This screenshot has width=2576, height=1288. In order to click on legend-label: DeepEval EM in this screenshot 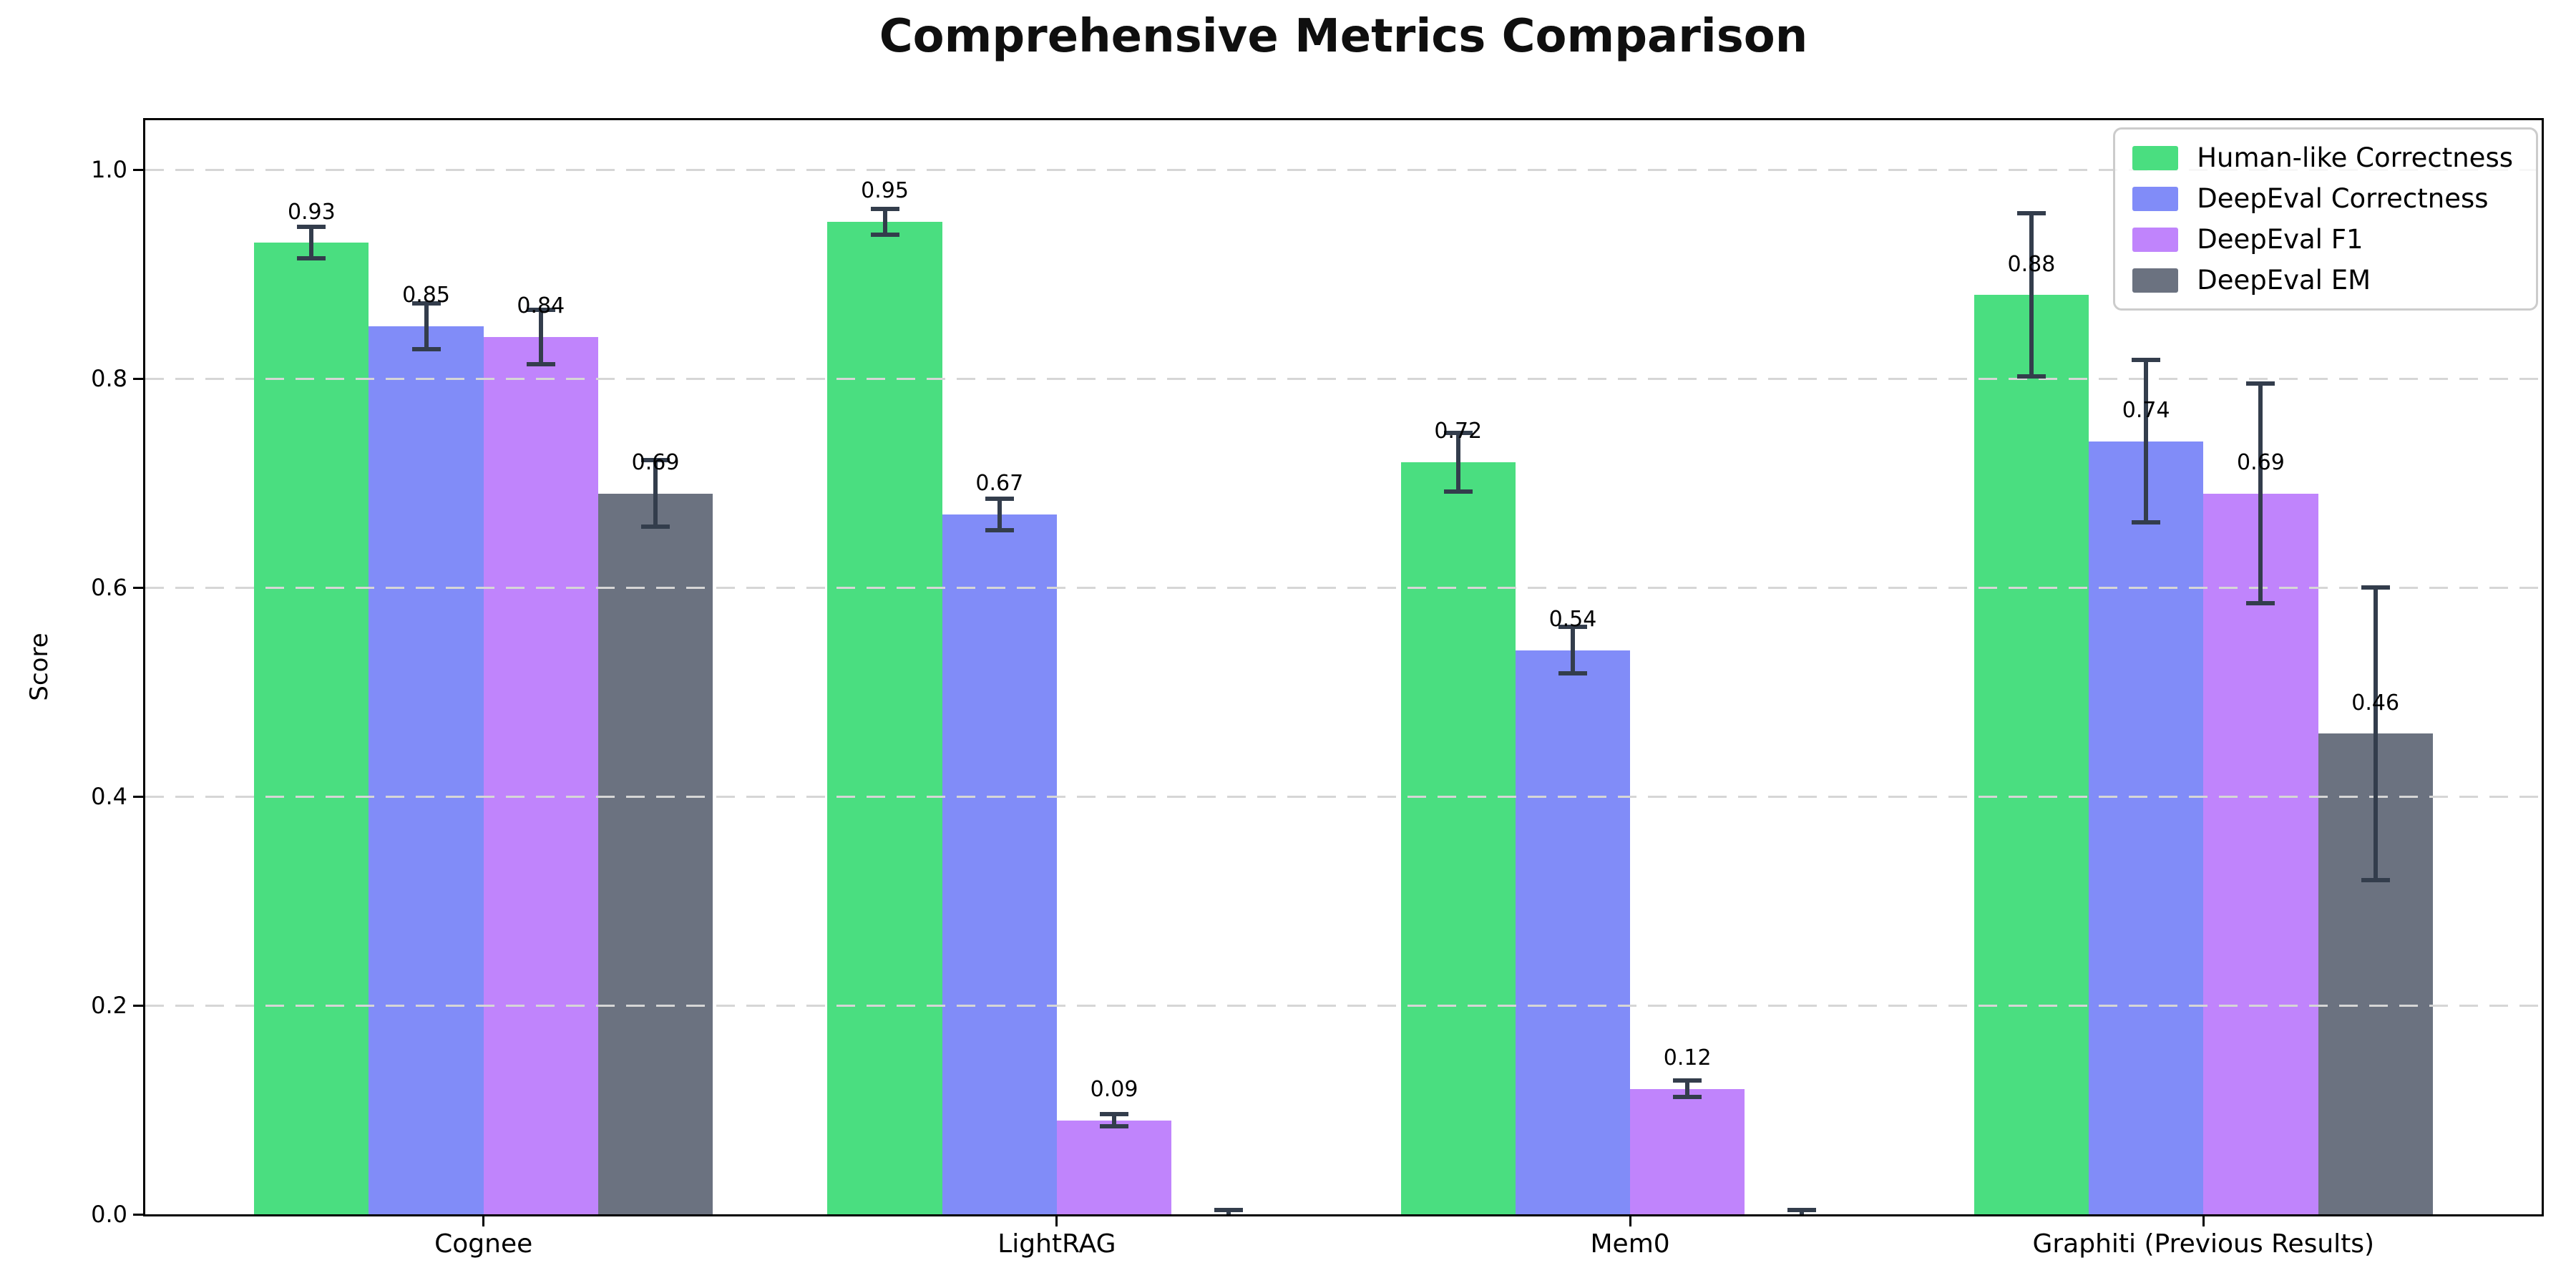, I will do `click(2284, 280)`.